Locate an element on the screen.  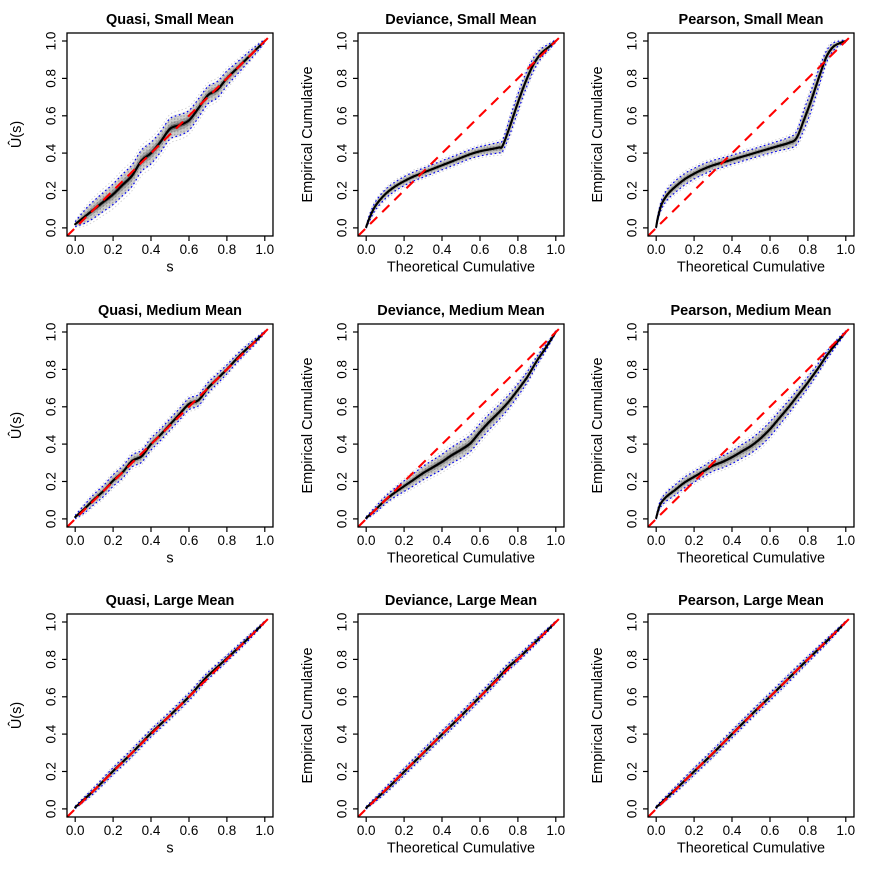
x-tick-label: 0.8 is located at coordinates (227, 540).